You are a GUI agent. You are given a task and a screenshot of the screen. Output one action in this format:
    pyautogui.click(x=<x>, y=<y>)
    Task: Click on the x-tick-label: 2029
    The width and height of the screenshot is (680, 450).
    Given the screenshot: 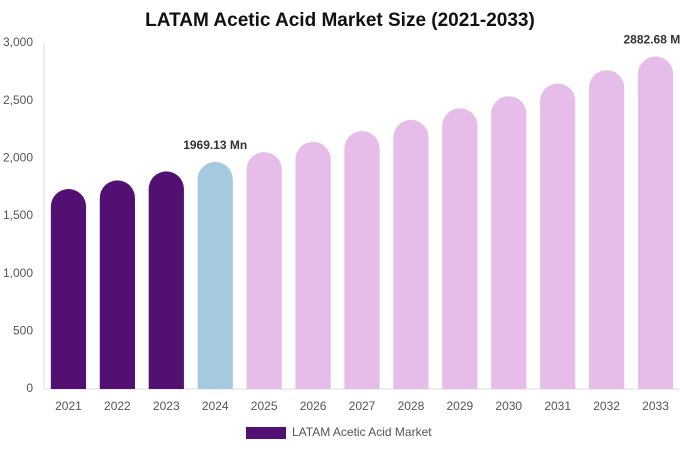 What is the action you would take?
    pyautogui.click(x=459, y=406)
    